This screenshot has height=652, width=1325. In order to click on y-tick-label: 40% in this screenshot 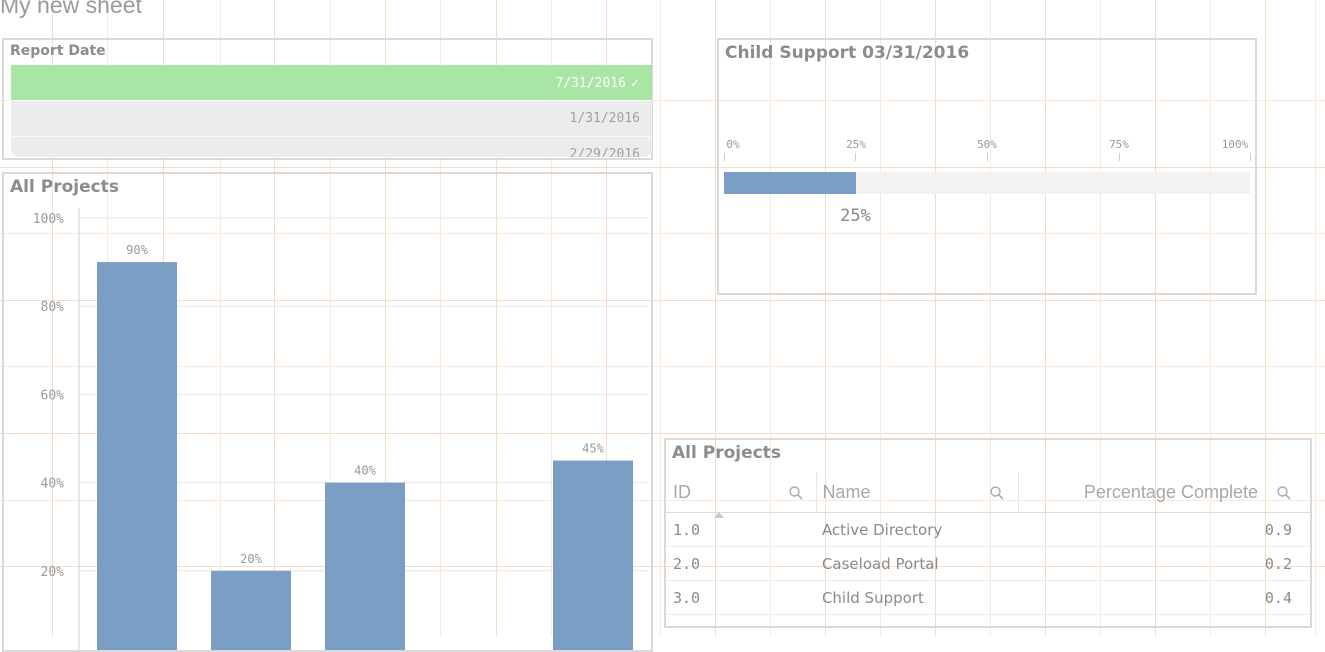, I will do `click(53, 484)`.